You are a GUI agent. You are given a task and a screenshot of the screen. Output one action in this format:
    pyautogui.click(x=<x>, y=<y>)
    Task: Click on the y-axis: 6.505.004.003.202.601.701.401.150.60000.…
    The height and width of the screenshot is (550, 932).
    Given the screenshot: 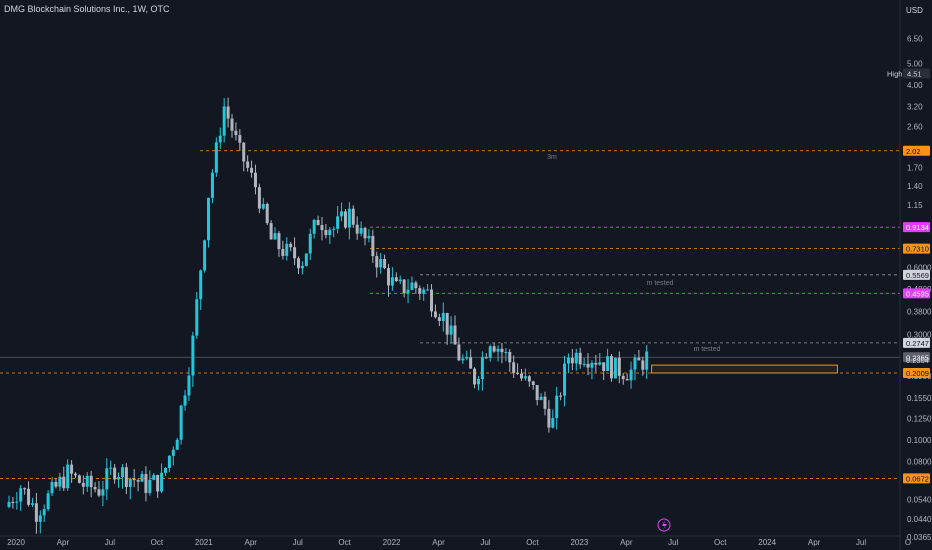 What is the action you would take?
    pyautogui.click(x=915, y=275)
    